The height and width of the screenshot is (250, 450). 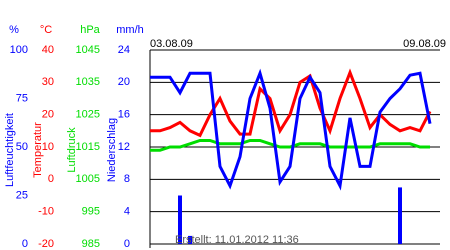 What do you see at coordinates (19, 50) in the screenshot?
I see `y-tick-label: 100` at bounding box center [19, 50].